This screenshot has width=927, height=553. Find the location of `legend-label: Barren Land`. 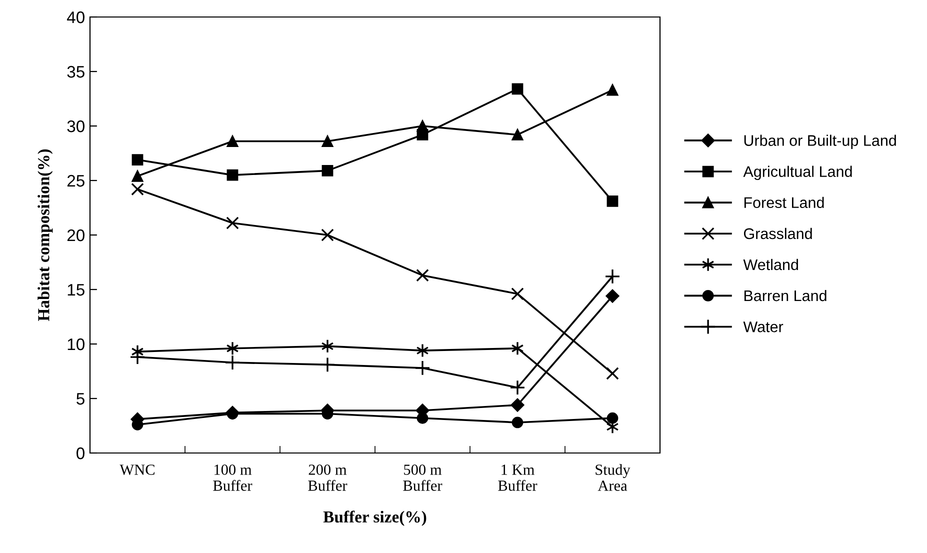

legend-label: Barren Land is located at coordinates (785, 296).